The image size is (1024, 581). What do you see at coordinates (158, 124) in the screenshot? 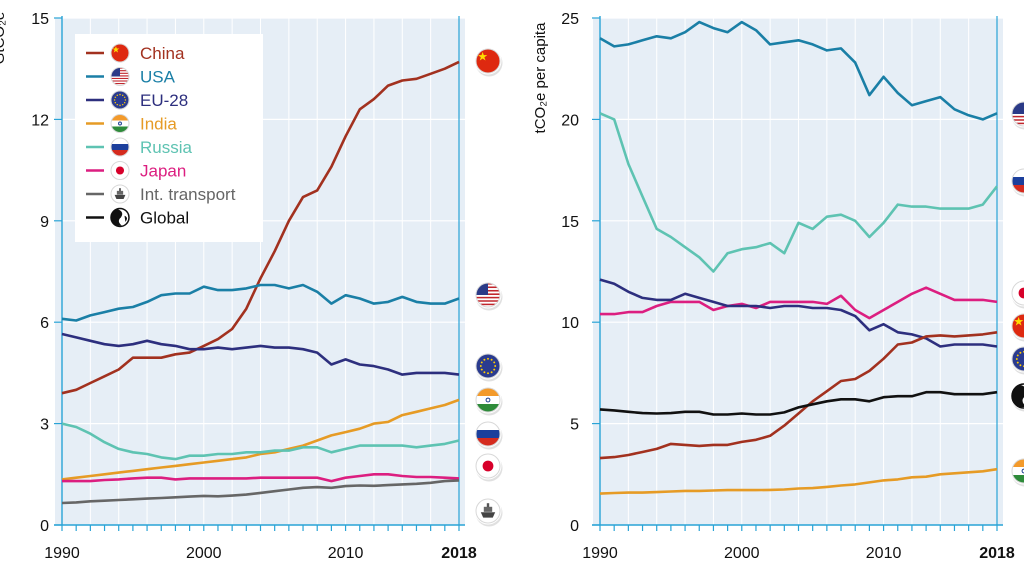
I see `legend-label: India` at bounding box center [158, 124].